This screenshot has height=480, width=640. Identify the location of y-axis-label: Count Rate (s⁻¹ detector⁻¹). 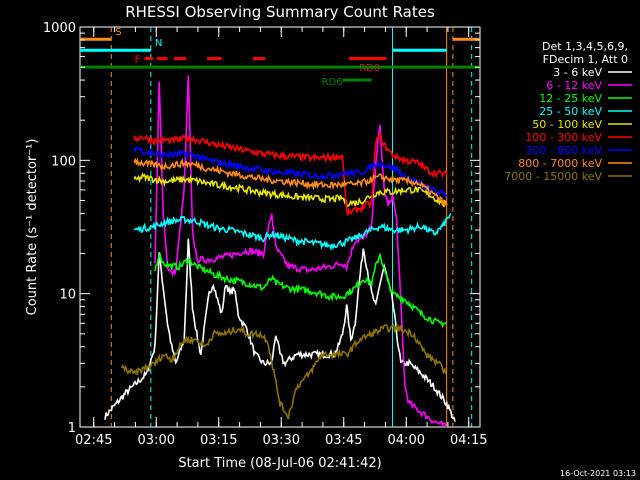
(32, 227).